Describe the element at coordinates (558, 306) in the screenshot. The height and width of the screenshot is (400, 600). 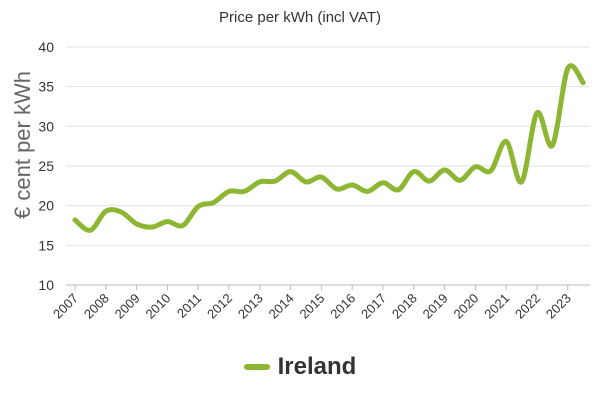
I see `x-tick-label-2023: 2023` at that location.